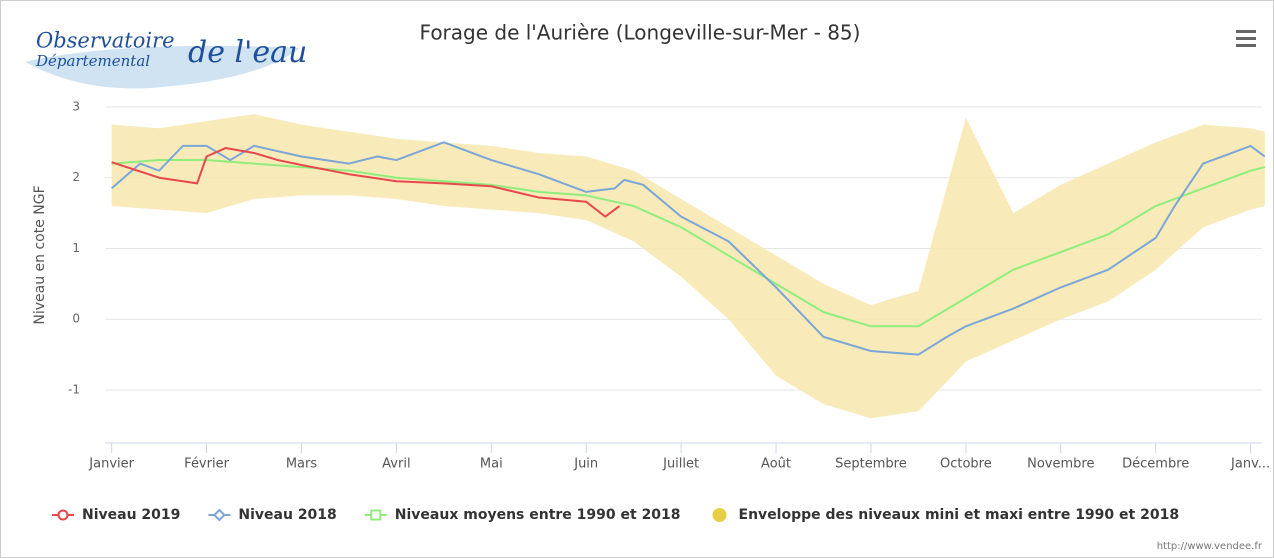  Describe the element at coordinates (92, 61) in the screenshot. I see `logo-text: Départemental` at that location.